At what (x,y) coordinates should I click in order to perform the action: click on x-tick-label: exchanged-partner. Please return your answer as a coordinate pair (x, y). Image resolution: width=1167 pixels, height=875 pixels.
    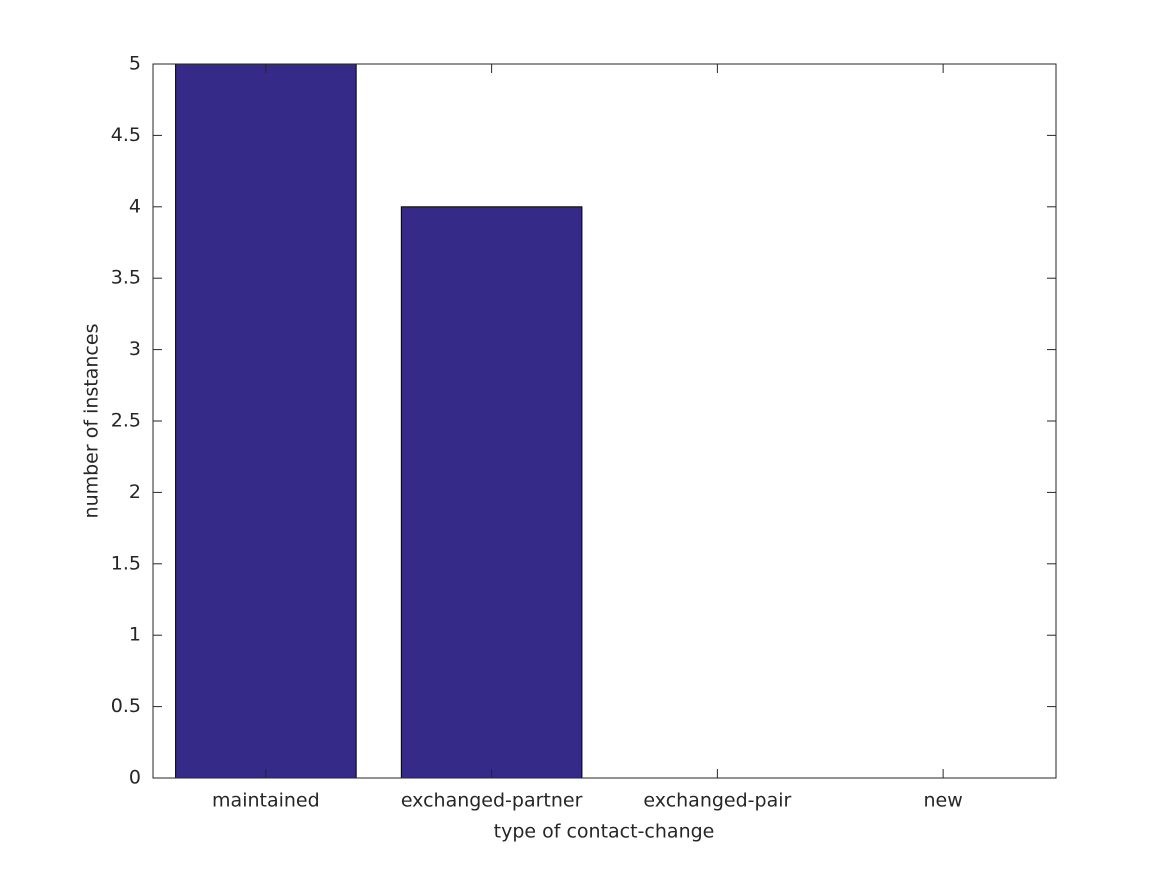
    Looking at the image, I should click on (492, 801).